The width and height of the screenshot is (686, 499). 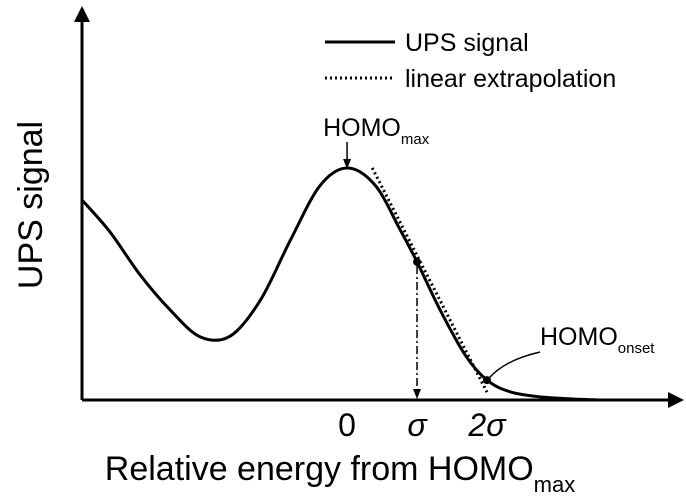 I want to click on annotation-sub: max, so click(x=415, y=139).